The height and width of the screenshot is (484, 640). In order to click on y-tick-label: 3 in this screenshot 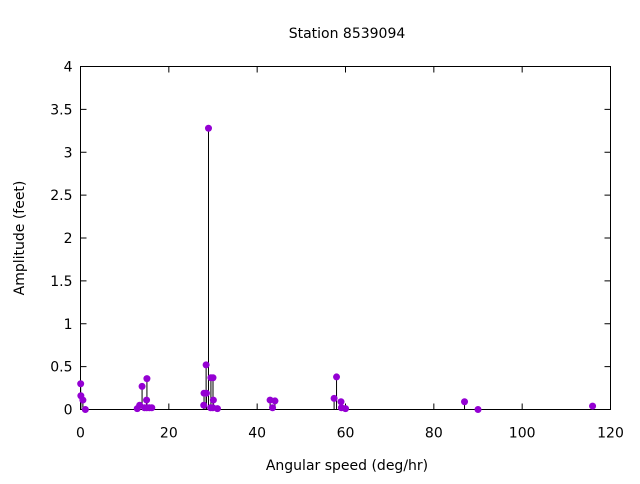, I will do `click(68, 153)`.